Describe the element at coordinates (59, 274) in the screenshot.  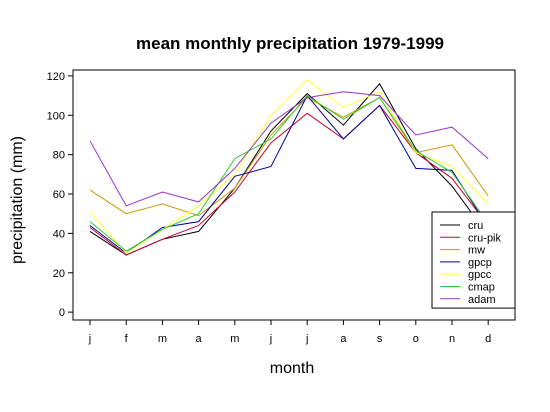
I see `y-tick-label: 20` at that location.